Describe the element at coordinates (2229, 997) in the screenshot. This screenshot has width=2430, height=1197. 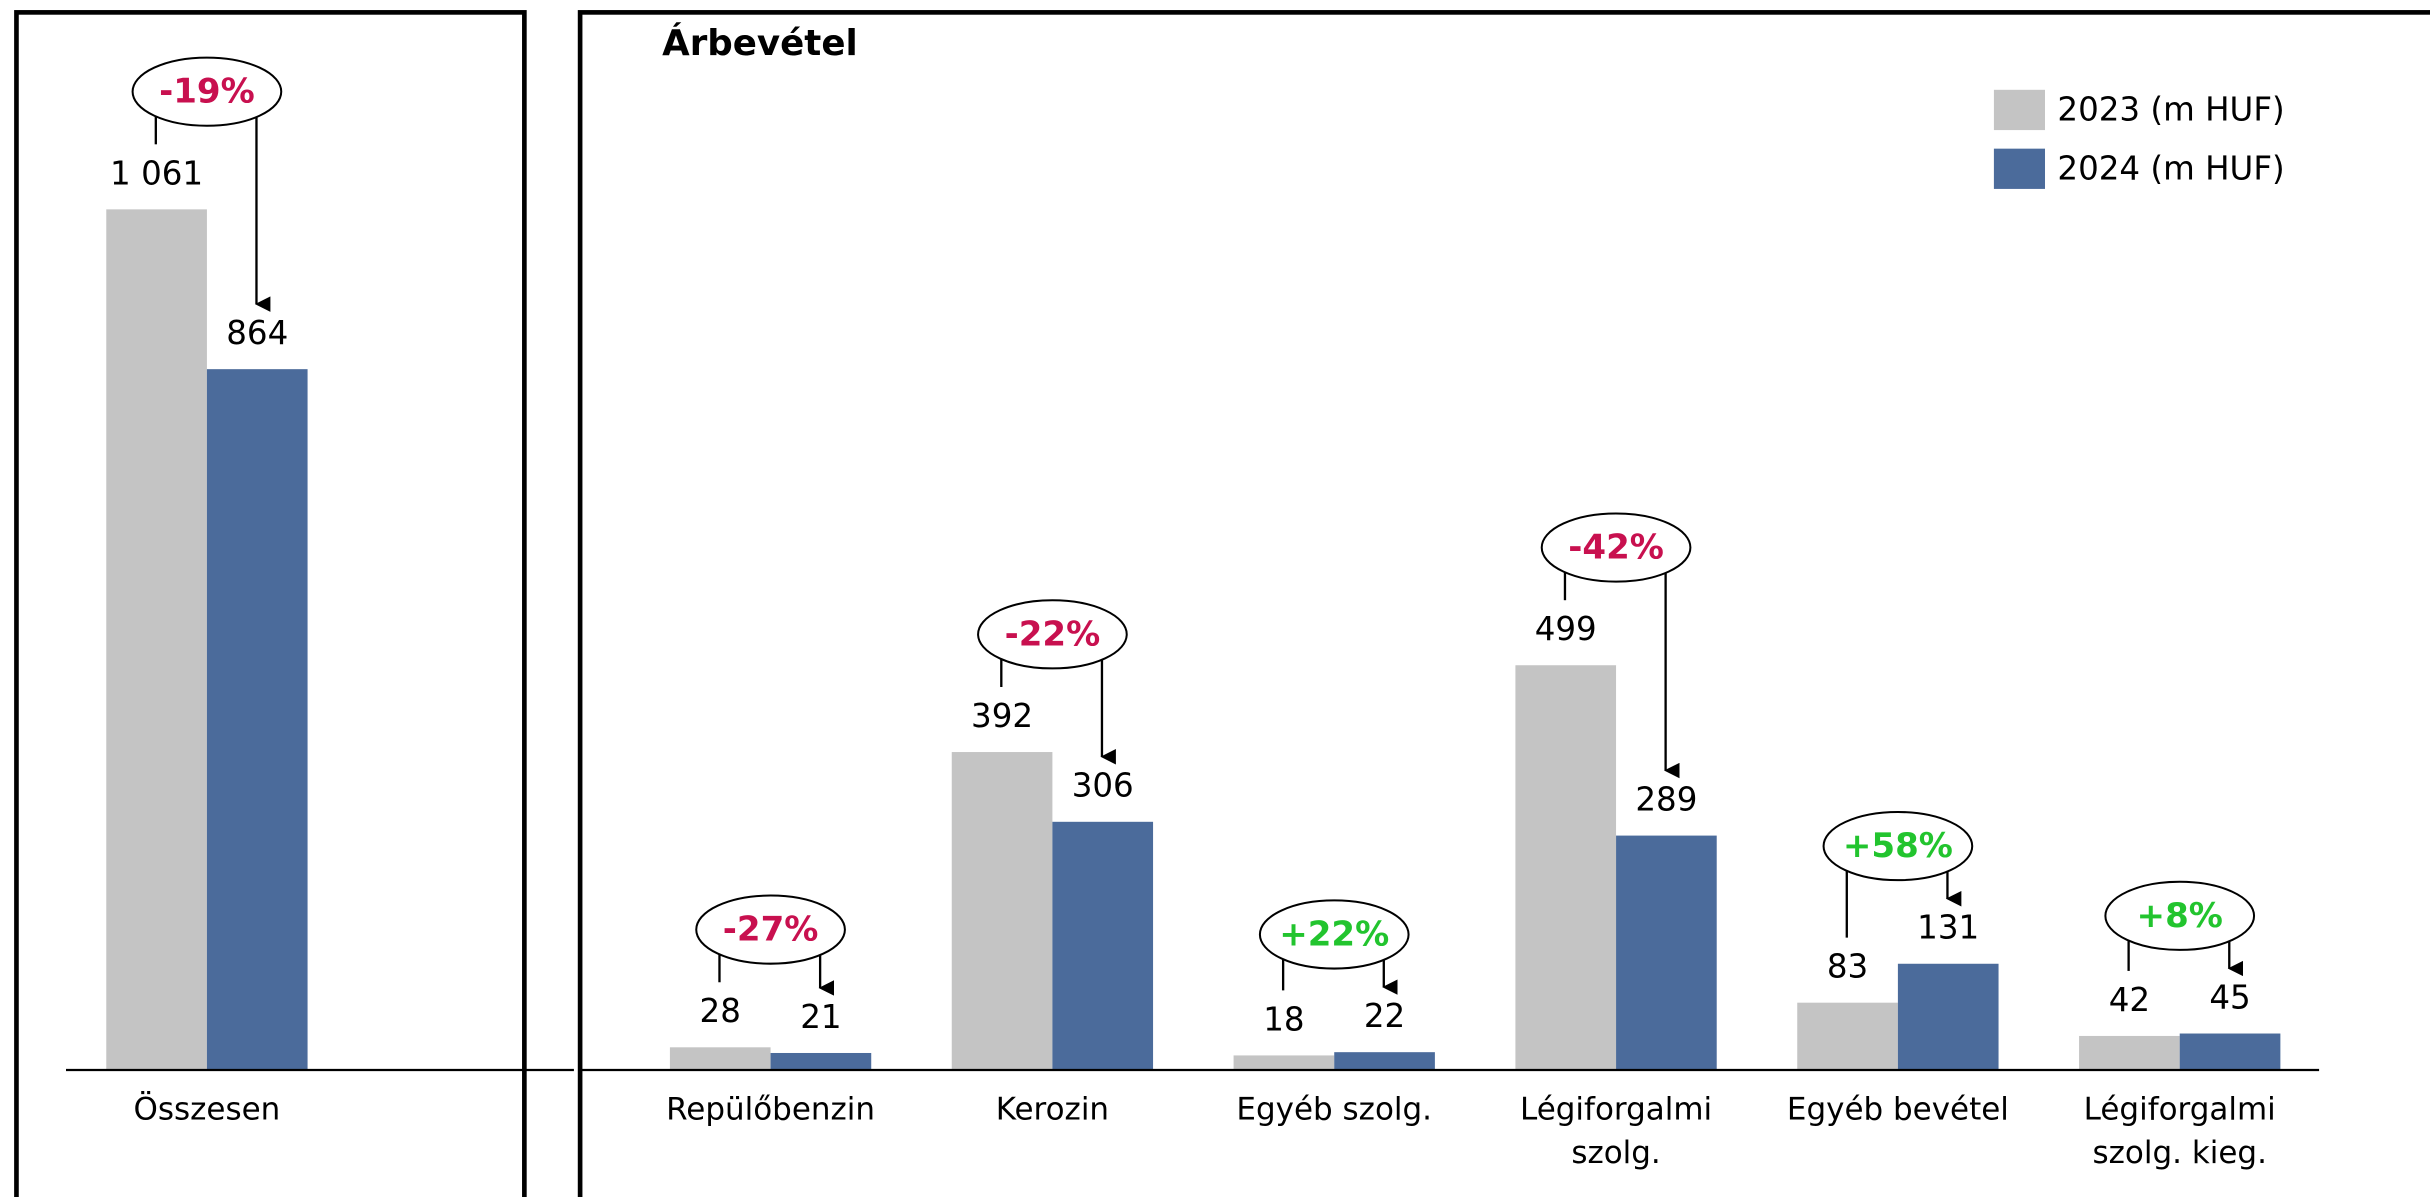
I see `data-label: 45` at that location.